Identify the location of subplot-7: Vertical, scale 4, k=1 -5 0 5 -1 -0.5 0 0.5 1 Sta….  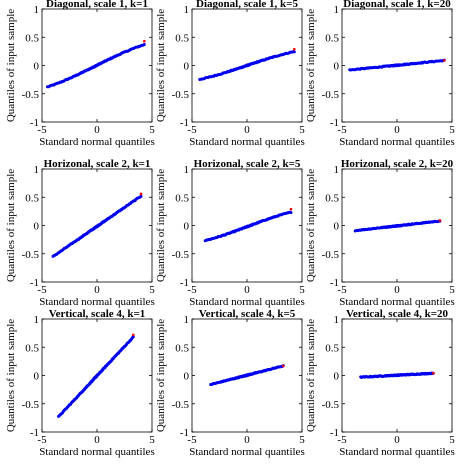
(80, 383).